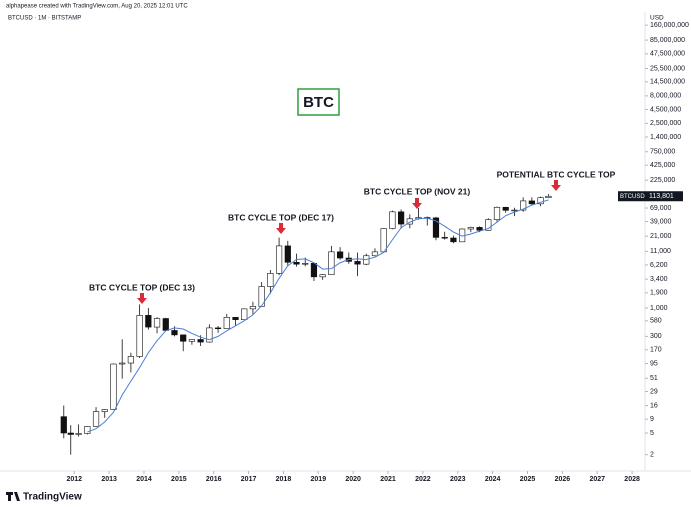 This screenshot has width=691, height=510. What do you see at coordinates (661, 221) in the screenshot?
I see `y-tick-label: 39,000` at bounding box center [661, 221].